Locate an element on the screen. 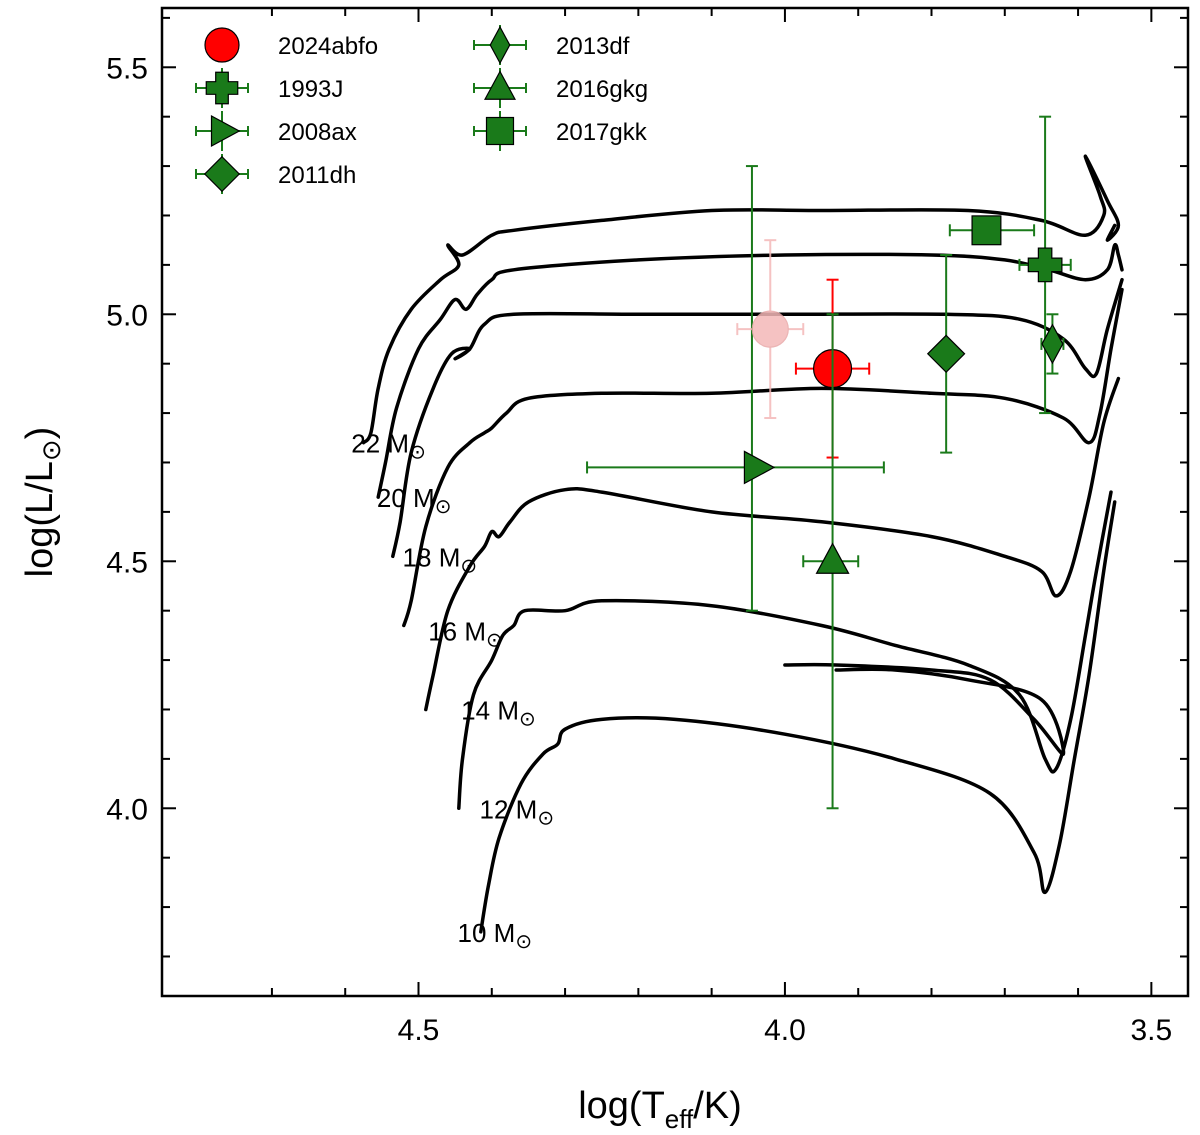  legend-item: 1993J is located at coordinates (269, 88).